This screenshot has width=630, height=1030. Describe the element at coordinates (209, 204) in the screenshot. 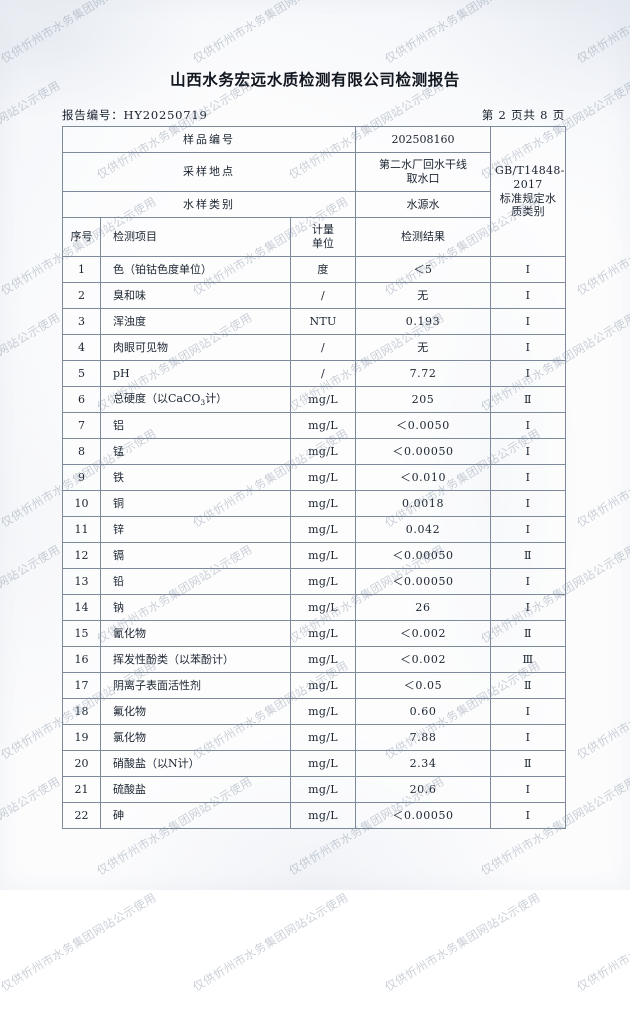

I see `sample-info-label: 水样类别` at that location.